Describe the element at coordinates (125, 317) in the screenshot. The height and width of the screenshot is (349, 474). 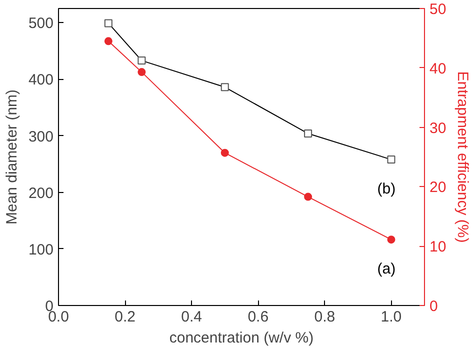
I see `x-tick-label: 0.2` at that location.